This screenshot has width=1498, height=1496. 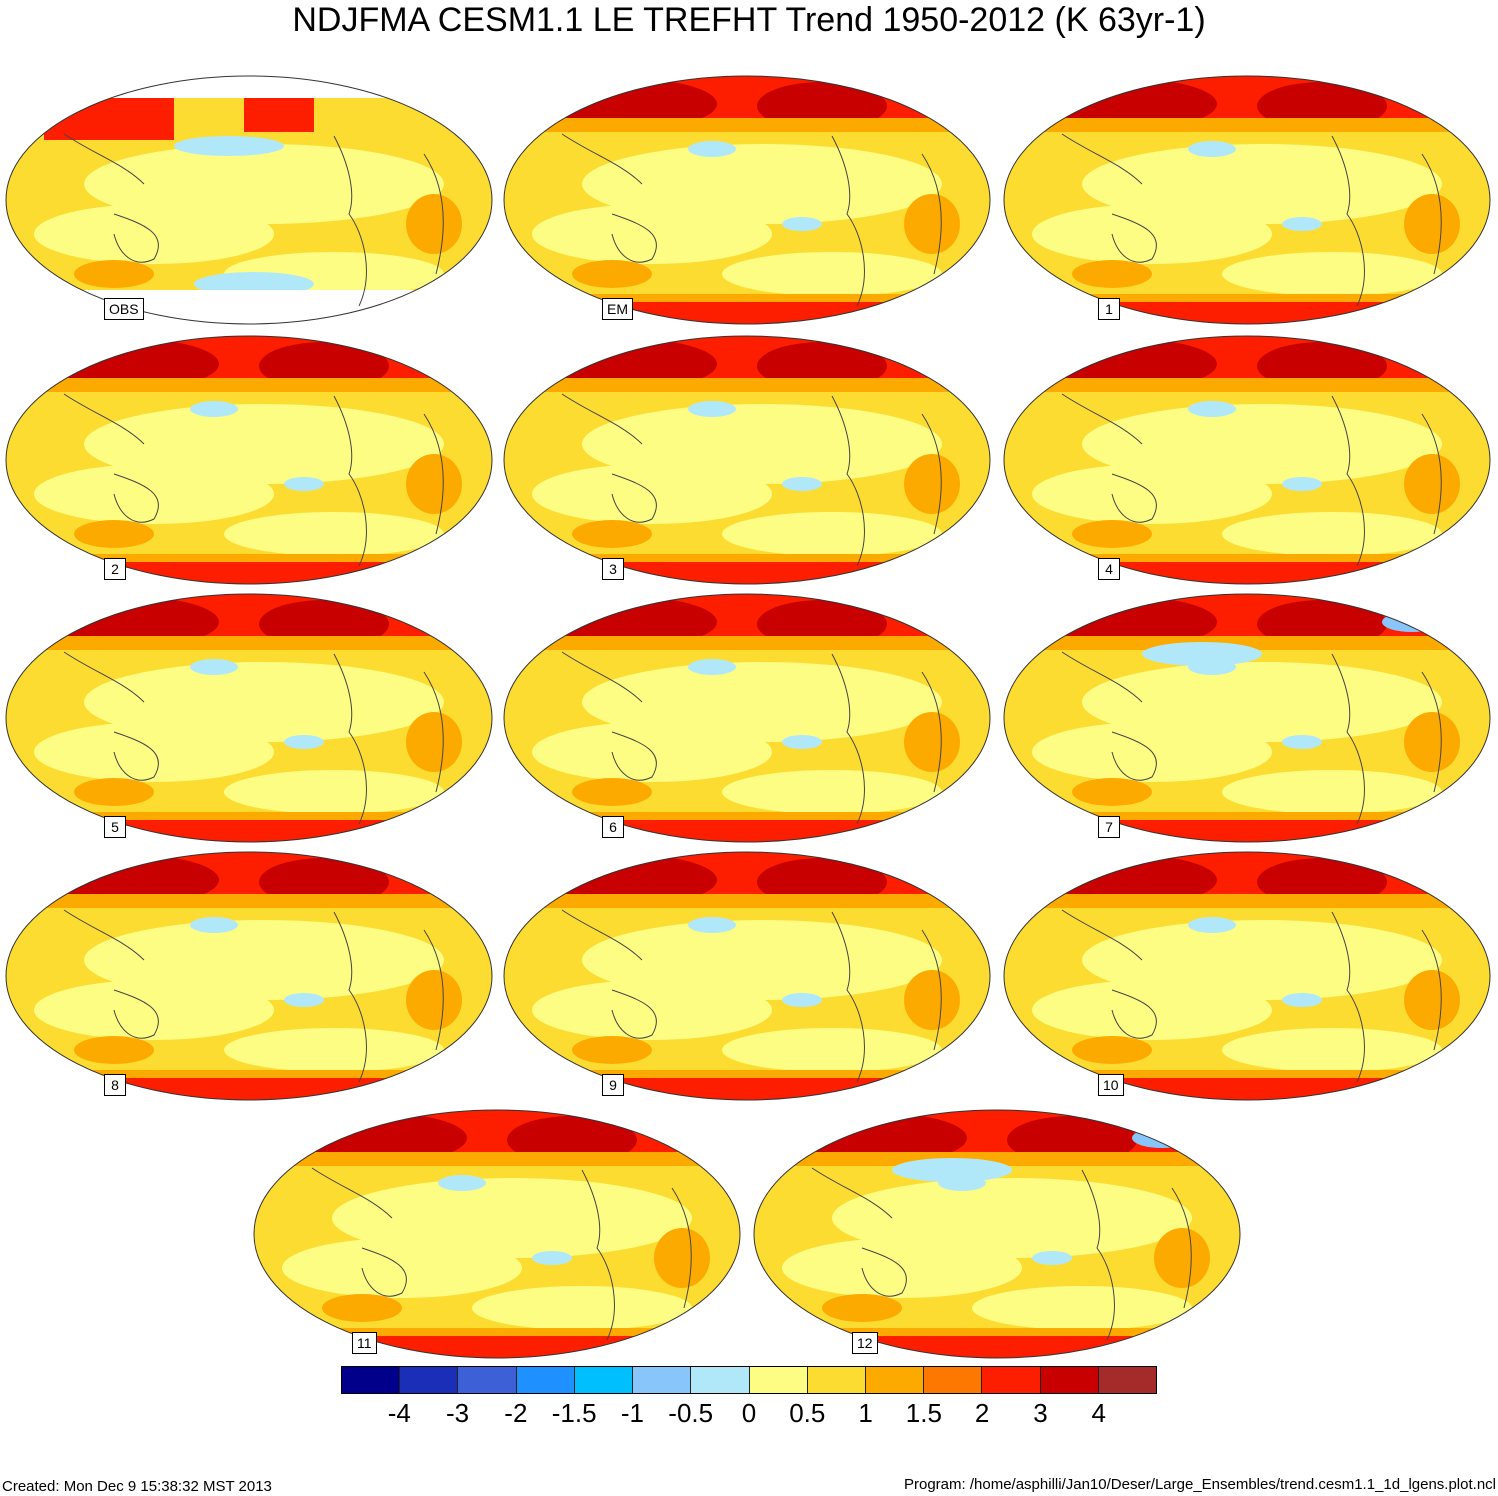 I want to click on map-panel: 4, so click(x=1247, y=460).